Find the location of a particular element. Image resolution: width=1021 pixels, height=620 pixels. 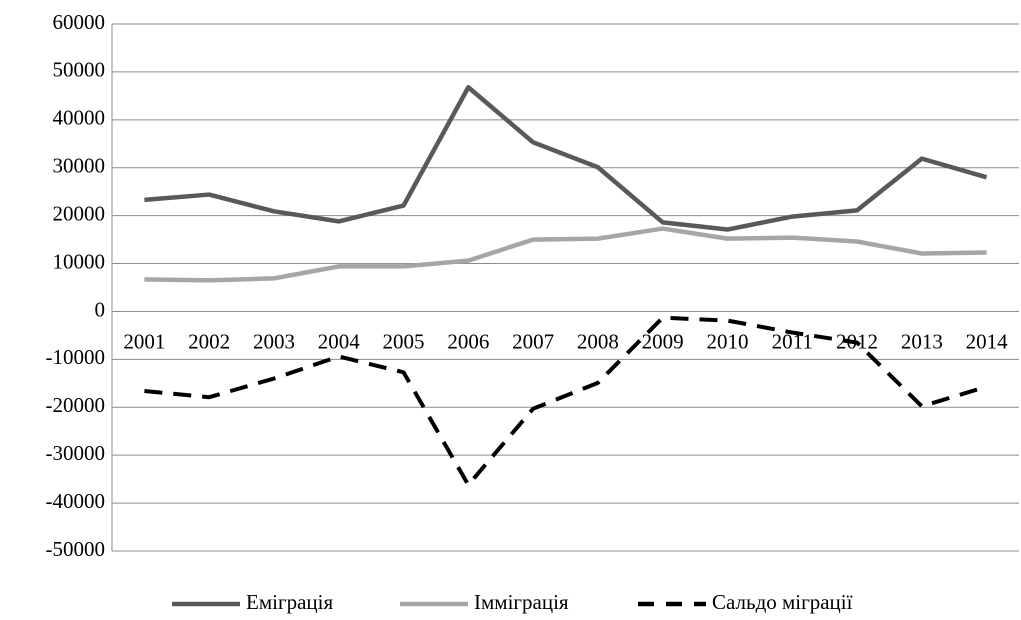

x-tick-label: 2006 is located at coordinates (468, 341).